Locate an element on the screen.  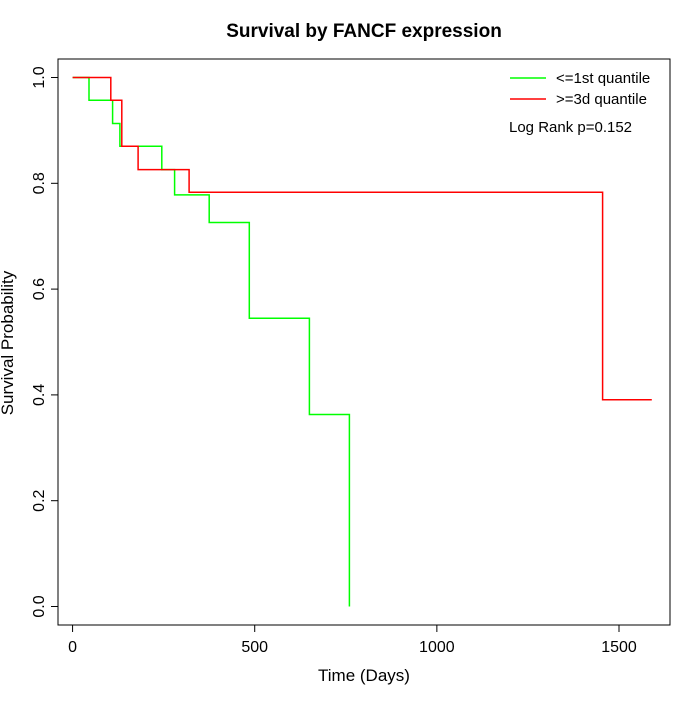
y-tick-label: 0.6 is located at coordinates (39, 289).